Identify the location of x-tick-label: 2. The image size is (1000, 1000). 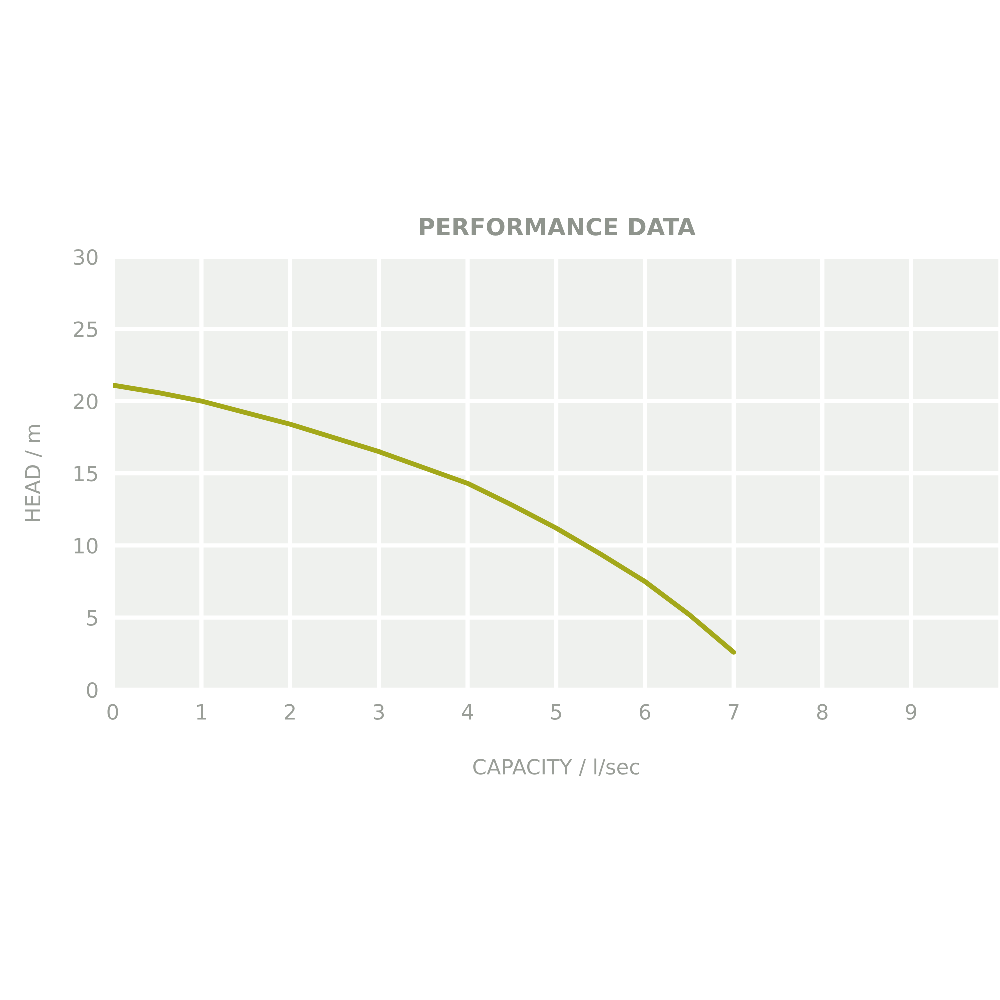
(290, 712).